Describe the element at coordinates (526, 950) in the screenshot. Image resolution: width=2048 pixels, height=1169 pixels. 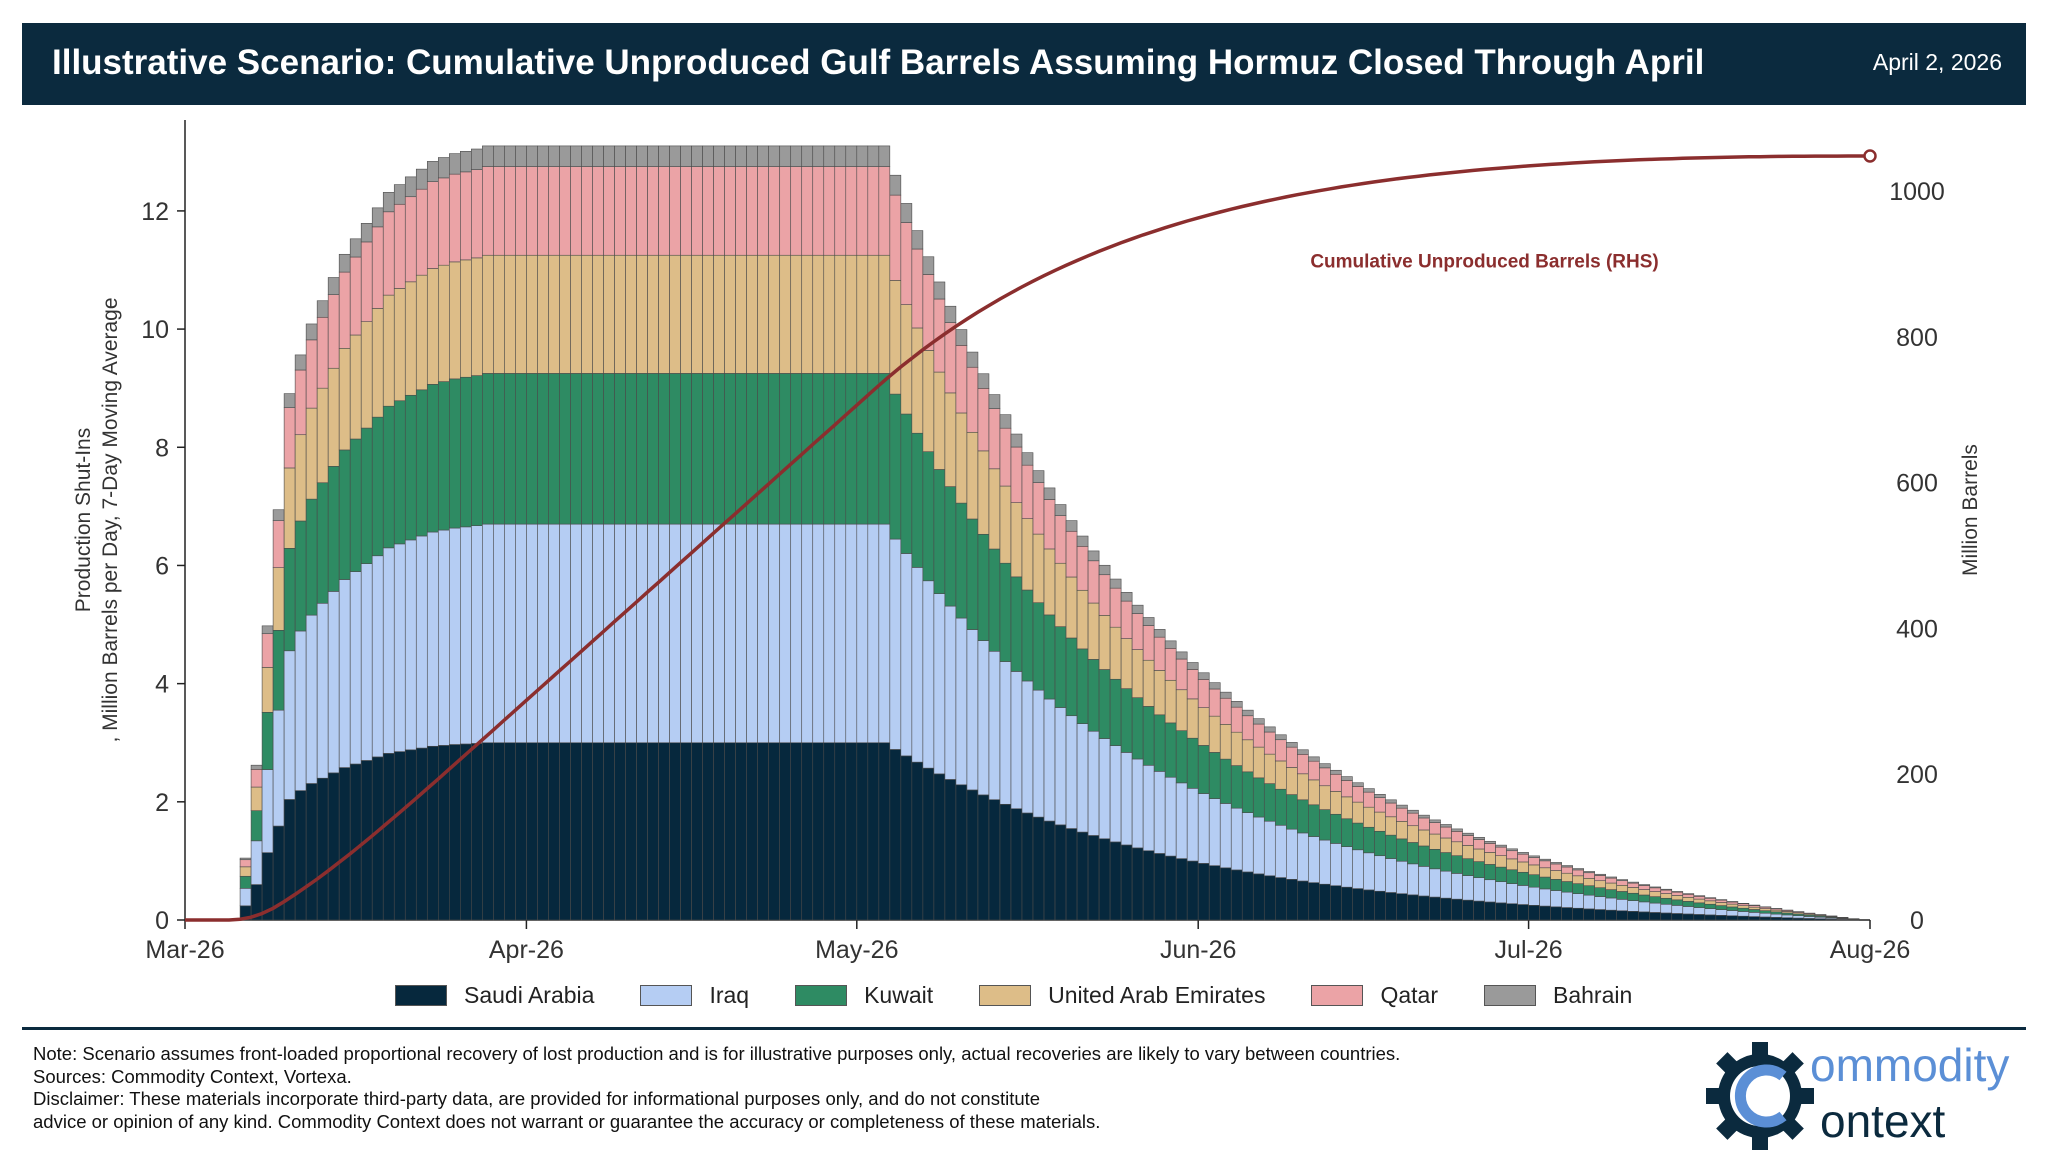
I see `x-tick-label: Apr-26` at that location.